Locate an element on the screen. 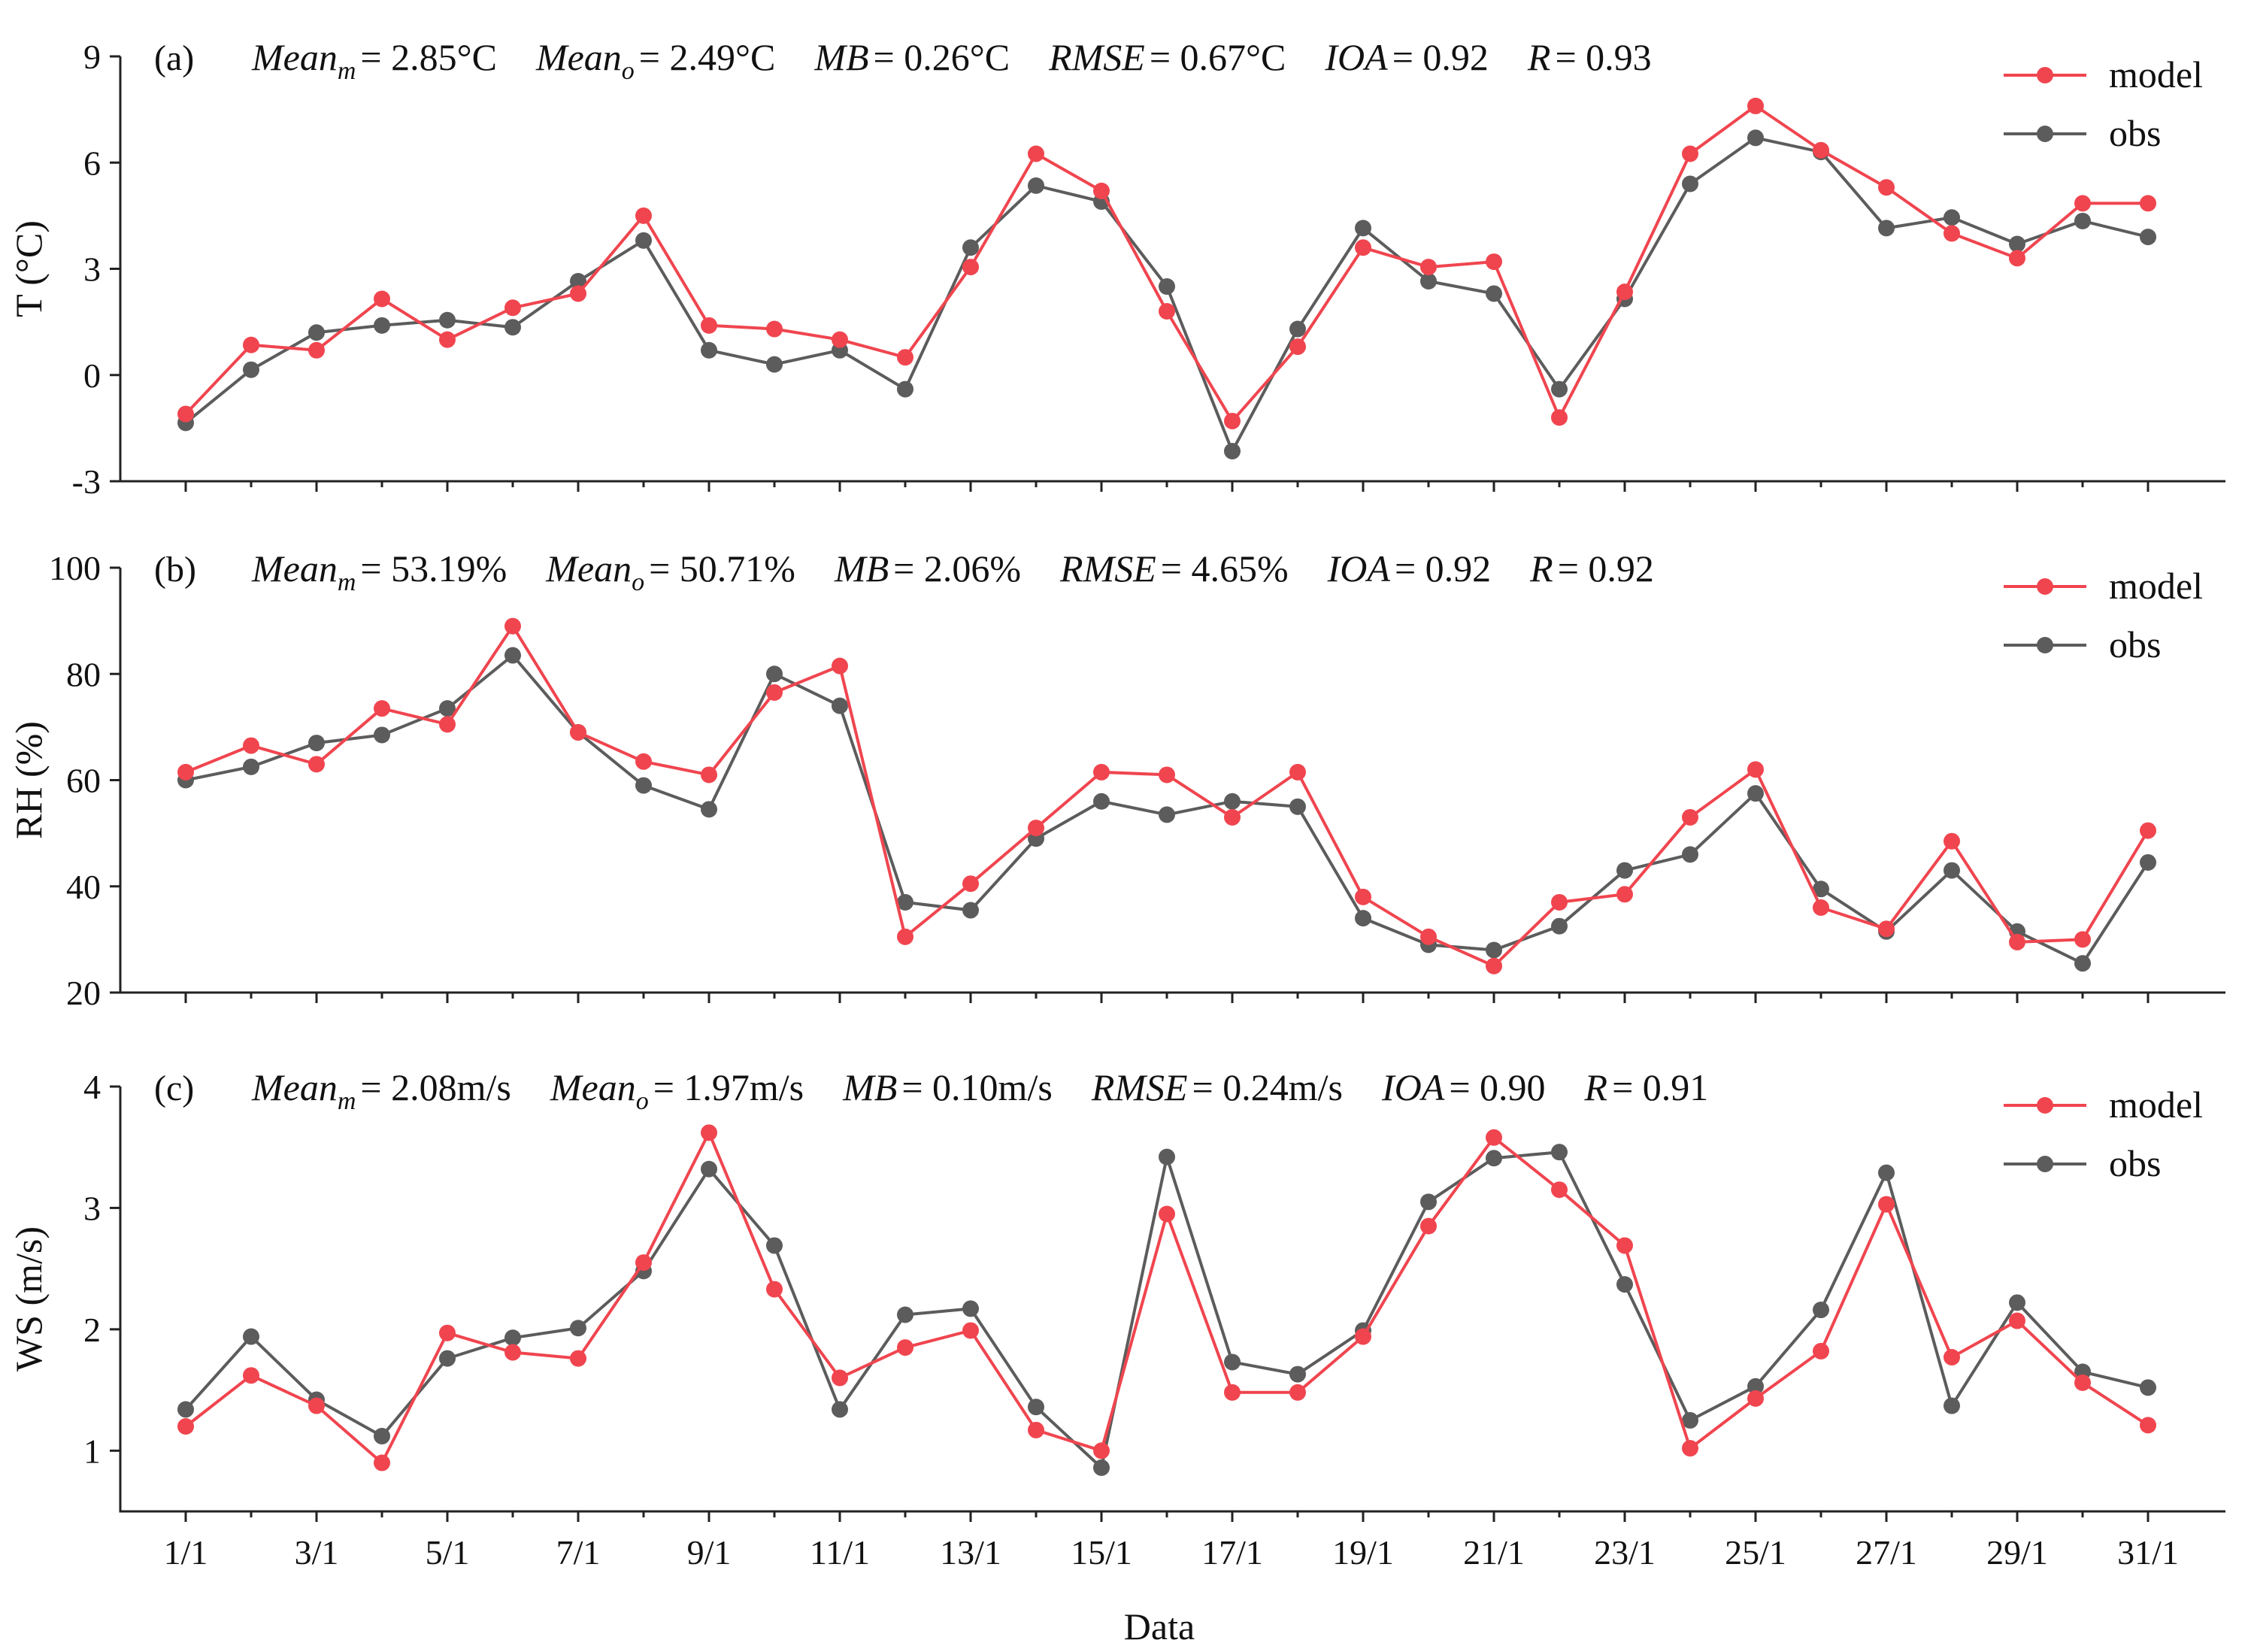  x-tick-label: 19/1 is located at coordinates (1363, 1552).